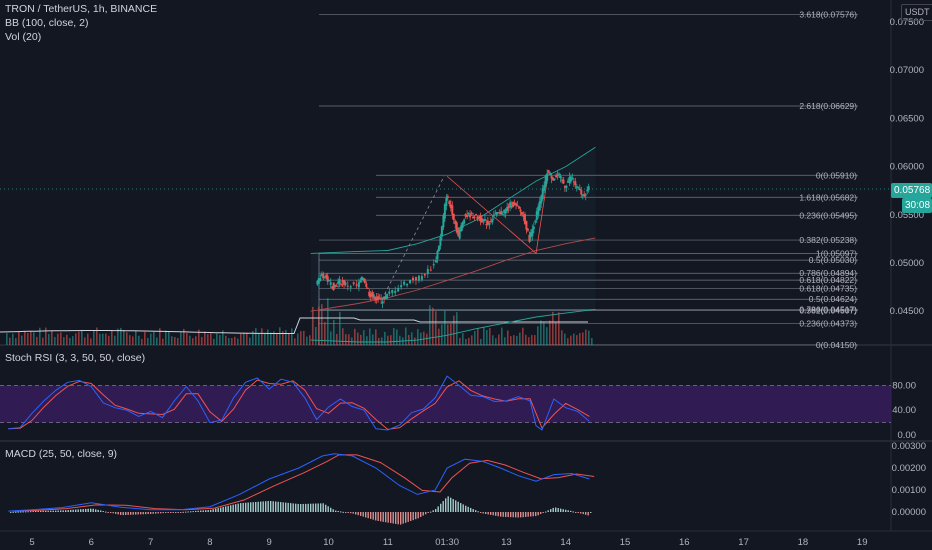 The width and height of the screenshot is (932, 550). I want to click on macd-signal-line, so click(303, 483).